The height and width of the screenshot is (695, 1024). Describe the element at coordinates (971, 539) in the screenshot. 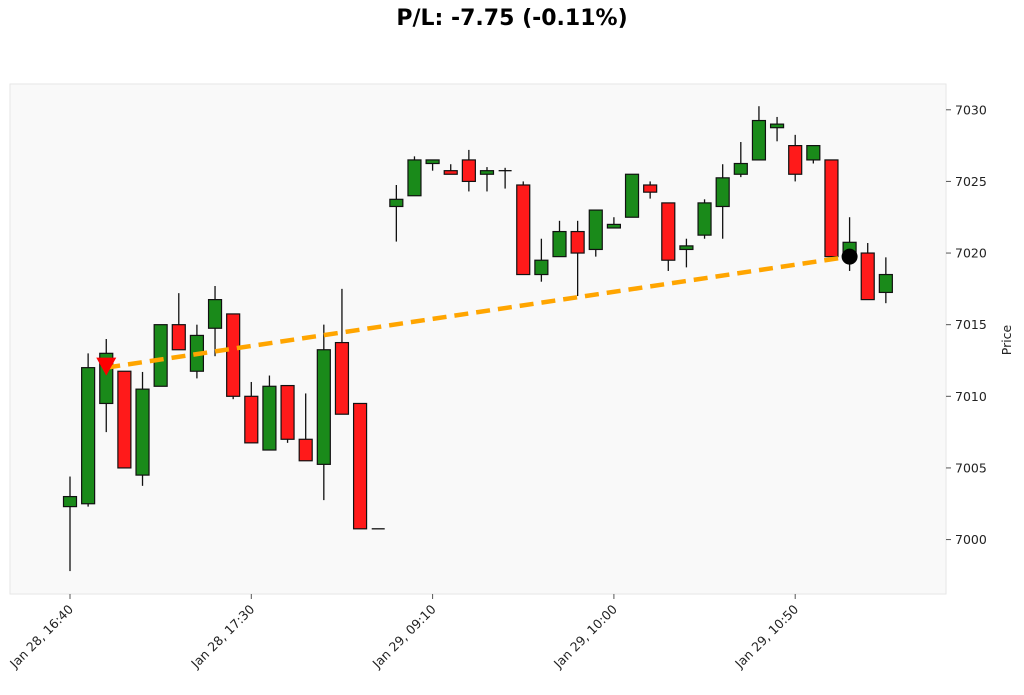

I see `y-tick-label: 7000` at that location.